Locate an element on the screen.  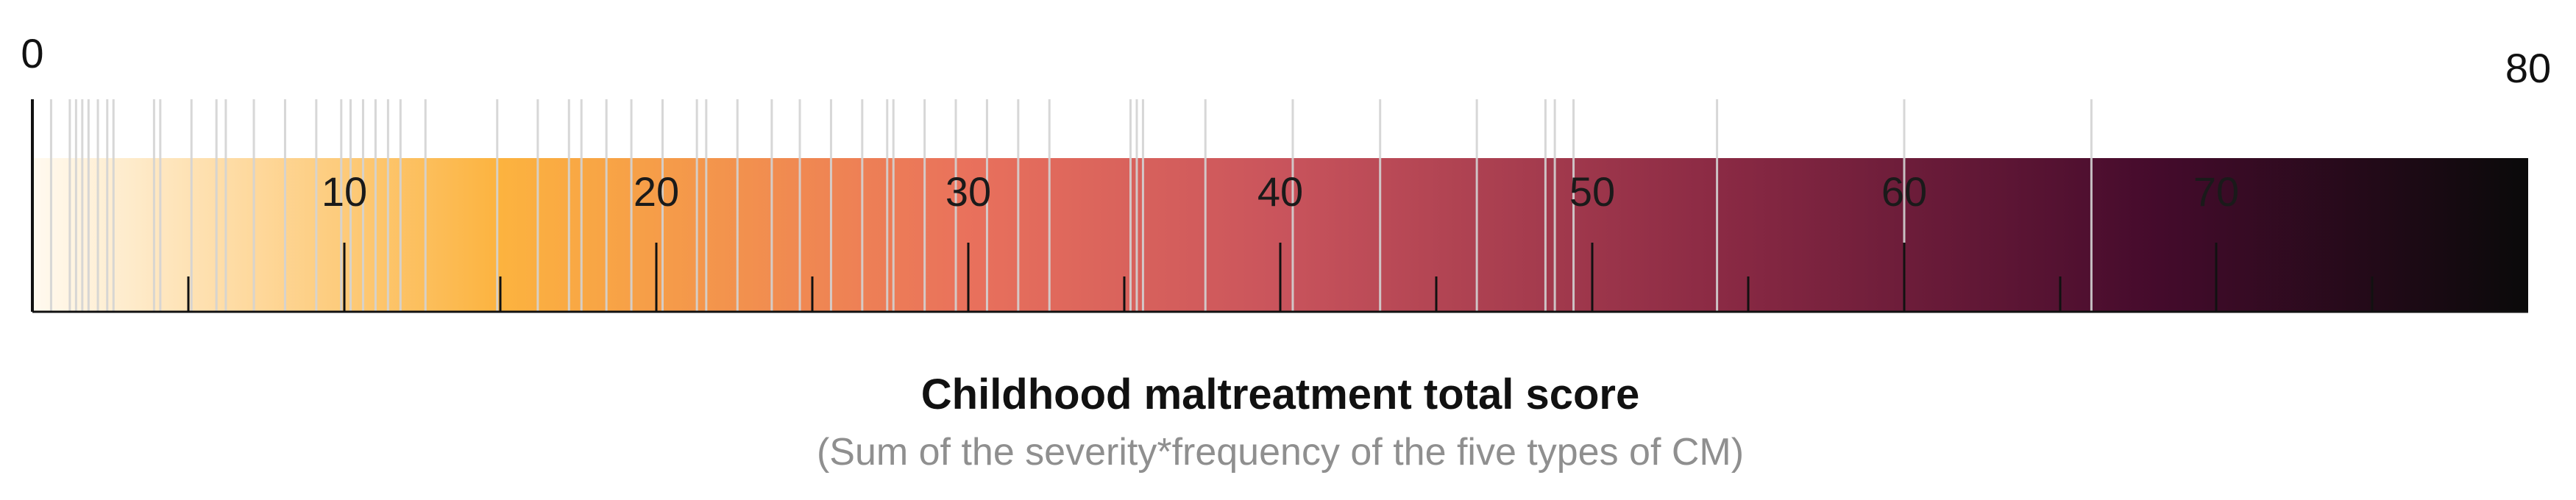
tick-labels: 10 20 30 40 50 60 70 is located at coordinates (1280, 191).